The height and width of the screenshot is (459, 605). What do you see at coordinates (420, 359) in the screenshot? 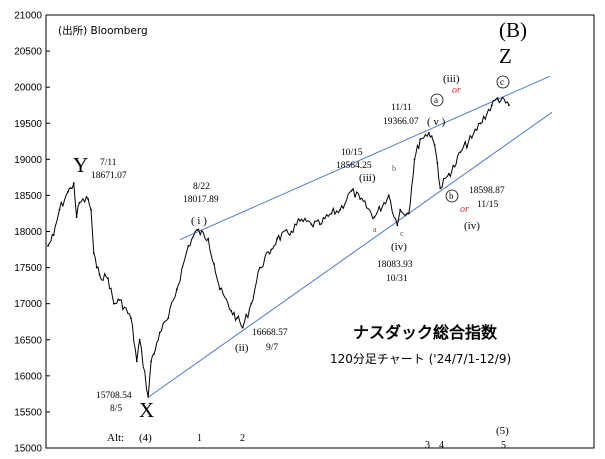
I see `chart-subtitle: 120分足チャート ('24/7/1-12/9)` at bounding box center [420, 359].